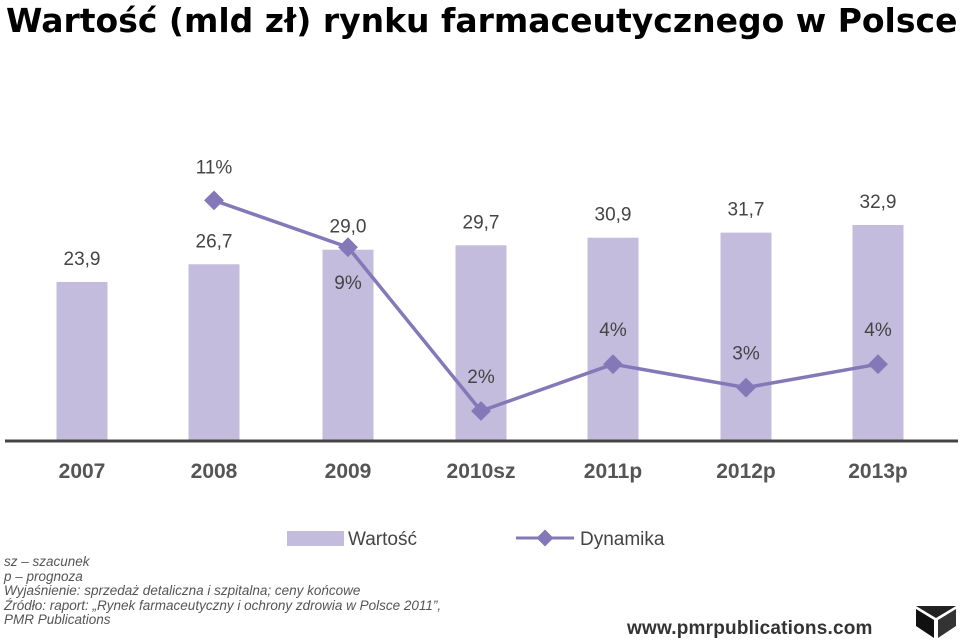 Image resolution: width=960 pixels, height=641 pixels. What do you see at coordinates (746, 210) in the screenshot?
I see `bar-value-label: 31,7` at bounding box center [746, 210].